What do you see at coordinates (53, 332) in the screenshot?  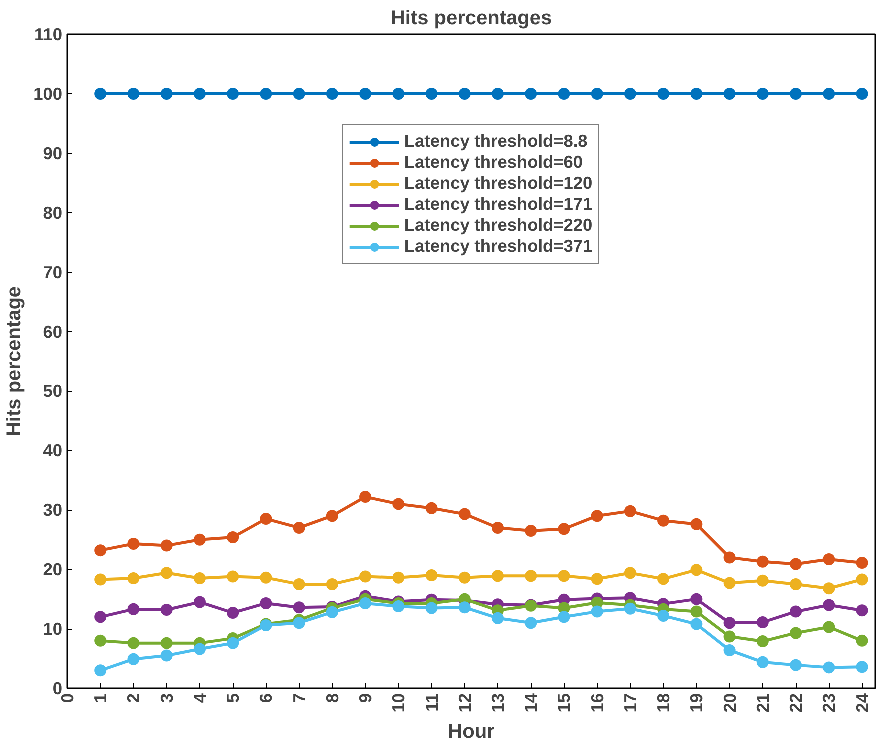 I see `y-tick-label: 60` at bounding box center [53, 332].